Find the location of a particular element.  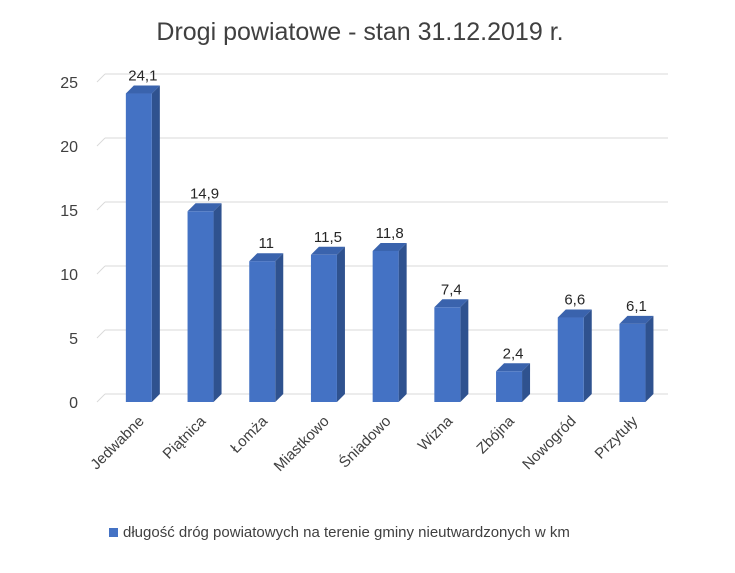

legend-swatch is located at coordinates (113, 532).